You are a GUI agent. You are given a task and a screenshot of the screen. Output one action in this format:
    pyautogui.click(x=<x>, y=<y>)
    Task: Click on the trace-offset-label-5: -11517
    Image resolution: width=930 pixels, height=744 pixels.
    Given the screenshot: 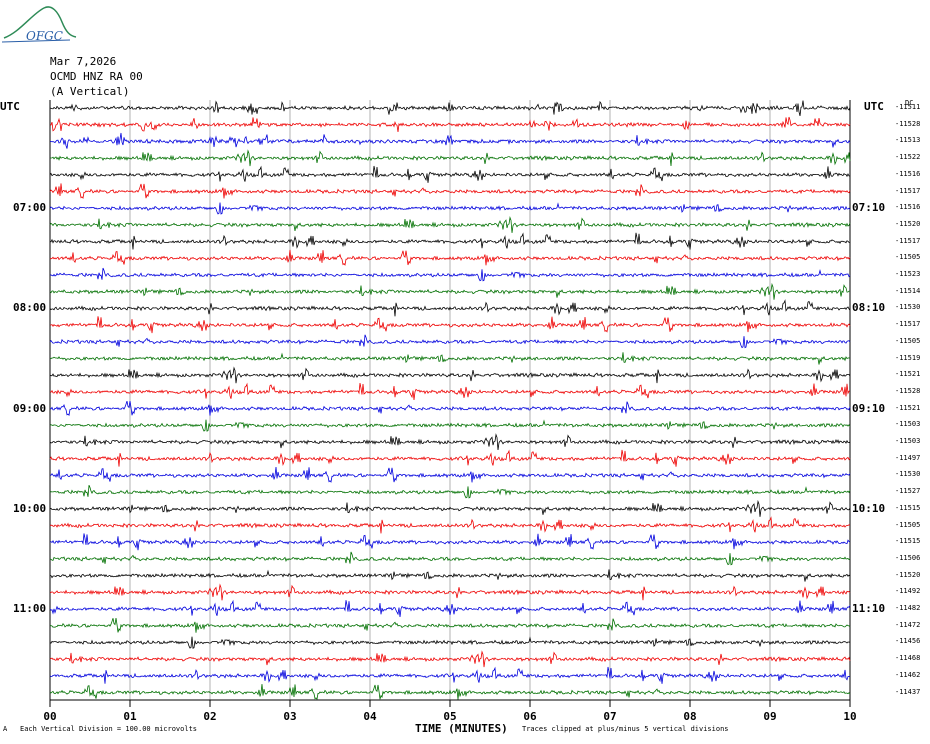 What is the action you would take?
    pyautogui.click(x=908, y=190)
    